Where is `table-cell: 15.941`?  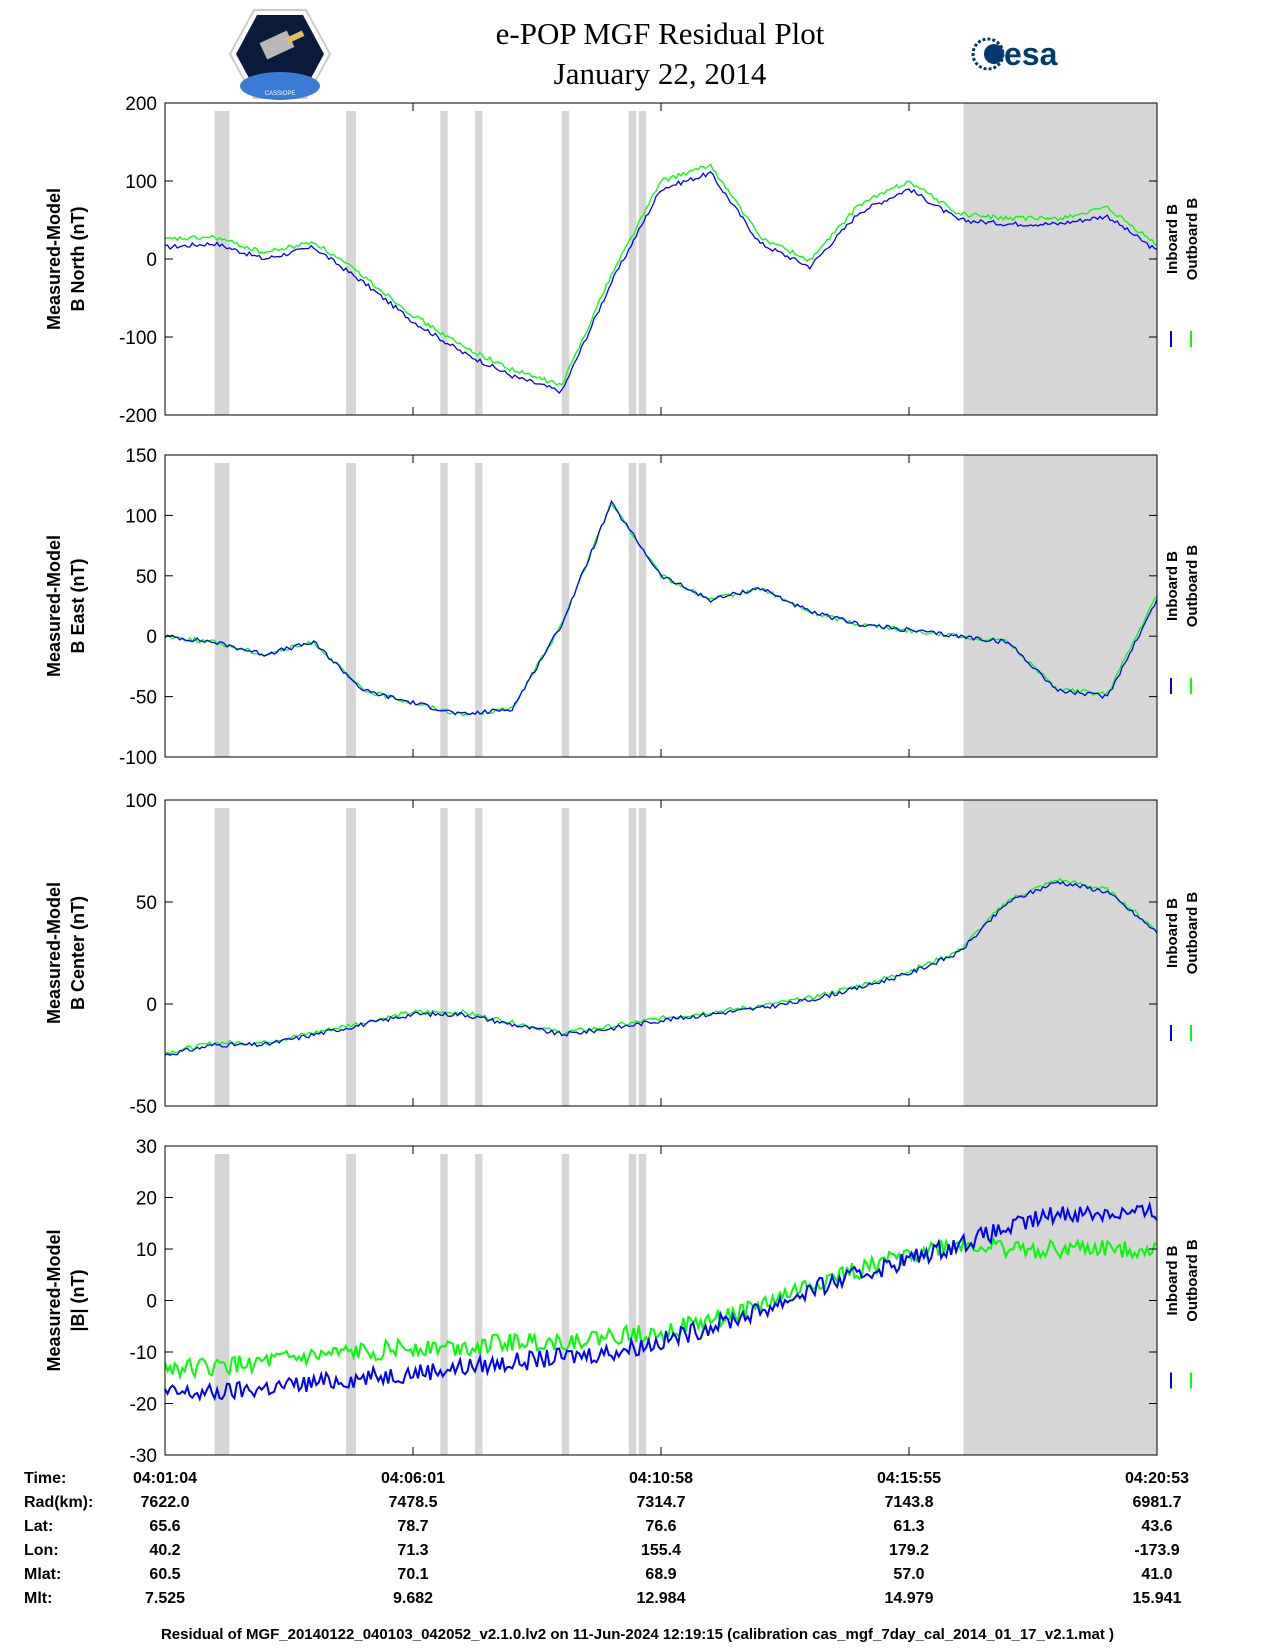
table-cell: 15.941 is located at coordinates (1157, 1598).